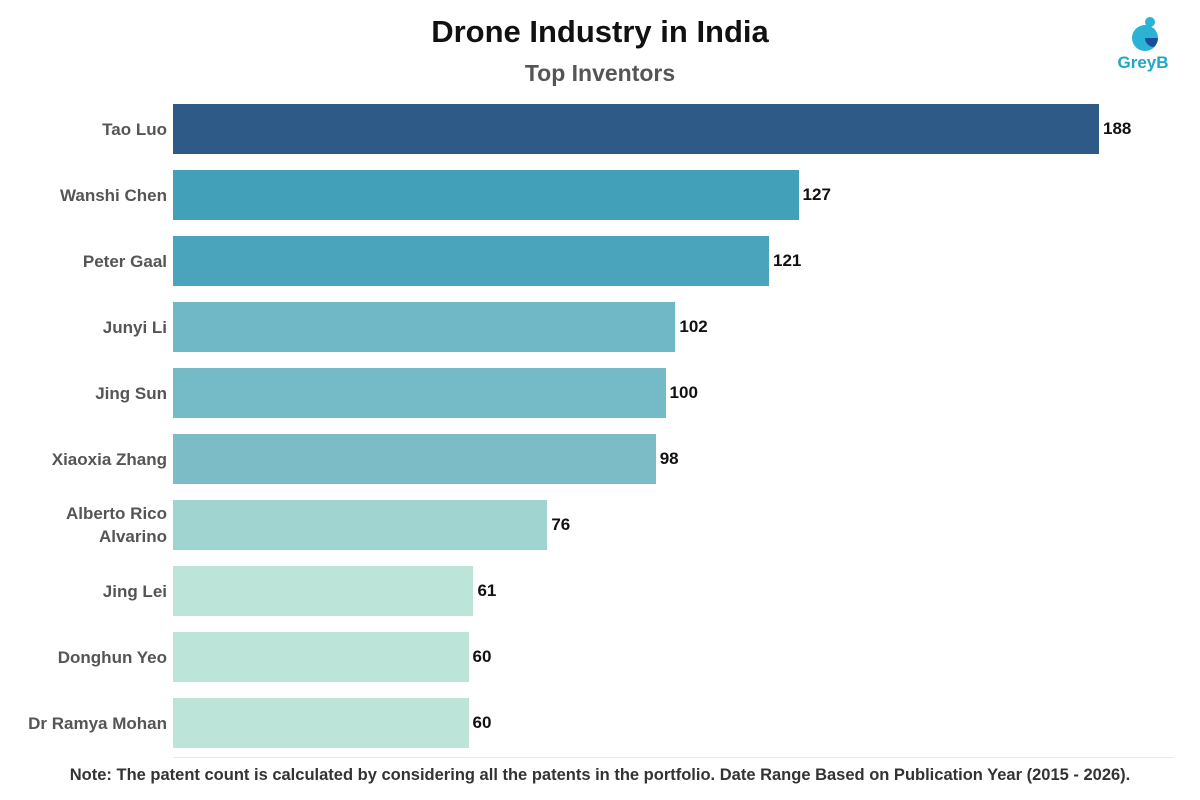 The height and width of the screenshot is (800, 1200). Describe the element at coordinates (134, 129) in the screenshot. I see `y-tick-label: Tao Luo` at that location.